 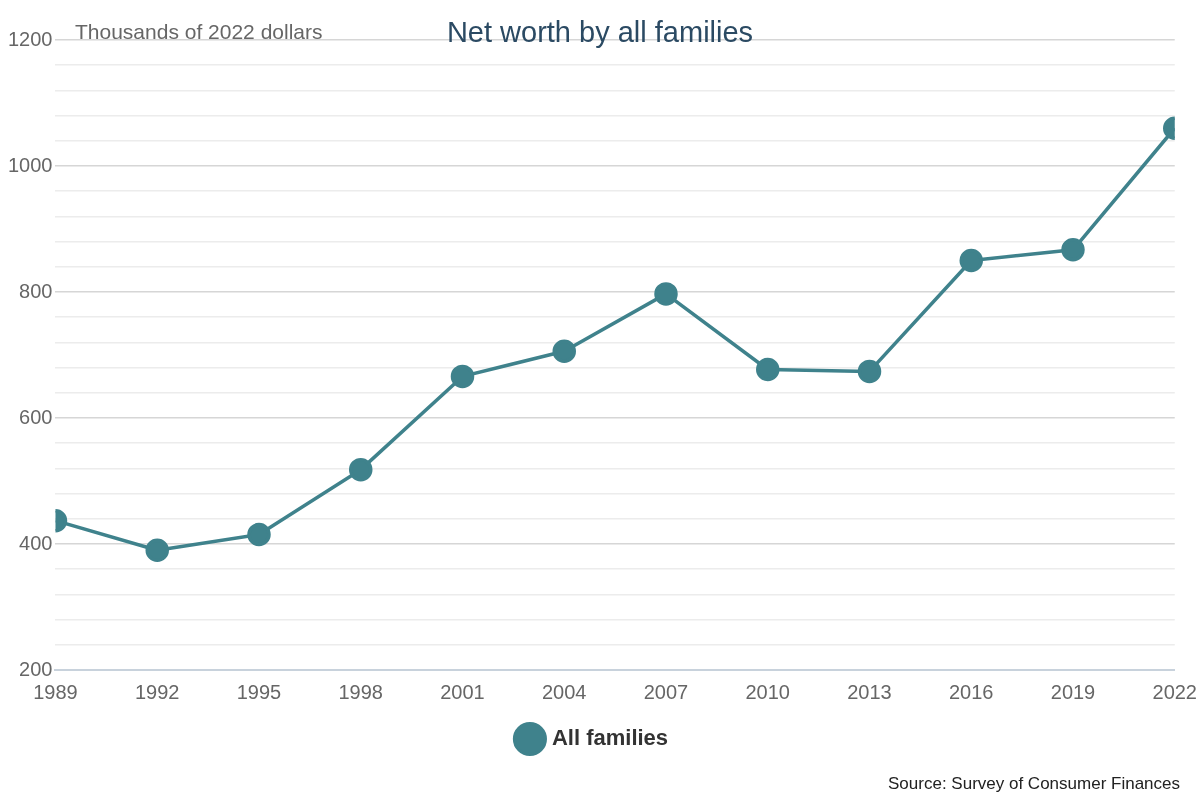 What do you see at coordinates (767, 691) in the screenshot?
I see `x-tick-label: 2010` at bounding box center [767, 691].